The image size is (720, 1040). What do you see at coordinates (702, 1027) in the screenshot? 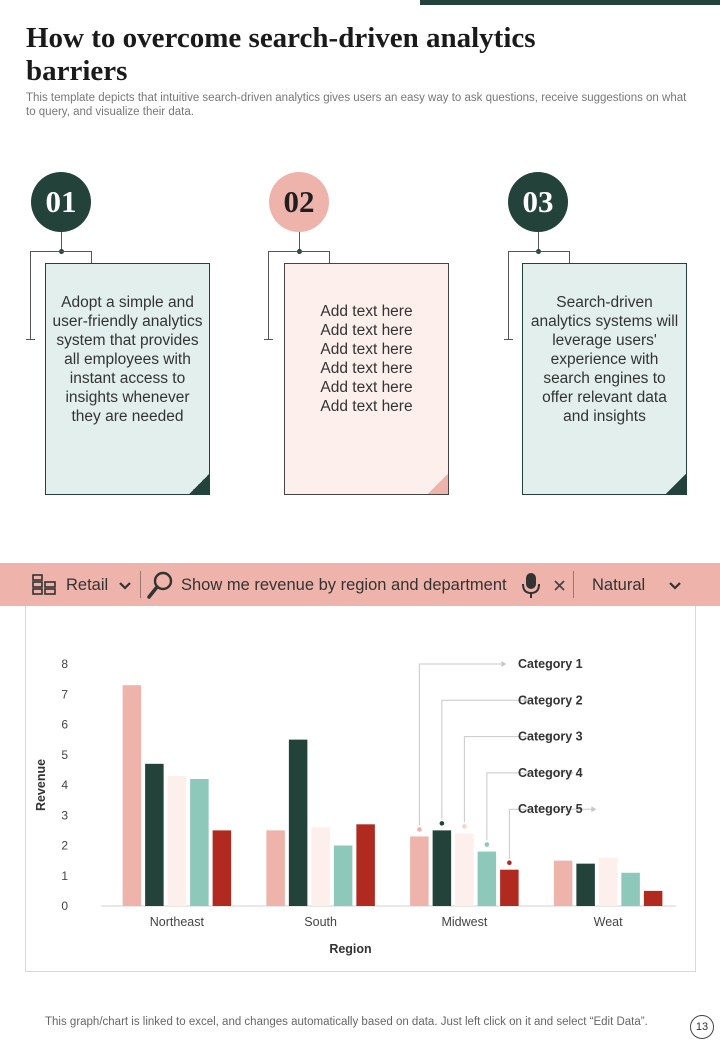
I see `page-number: 13` at bounding box center [702, 1027].